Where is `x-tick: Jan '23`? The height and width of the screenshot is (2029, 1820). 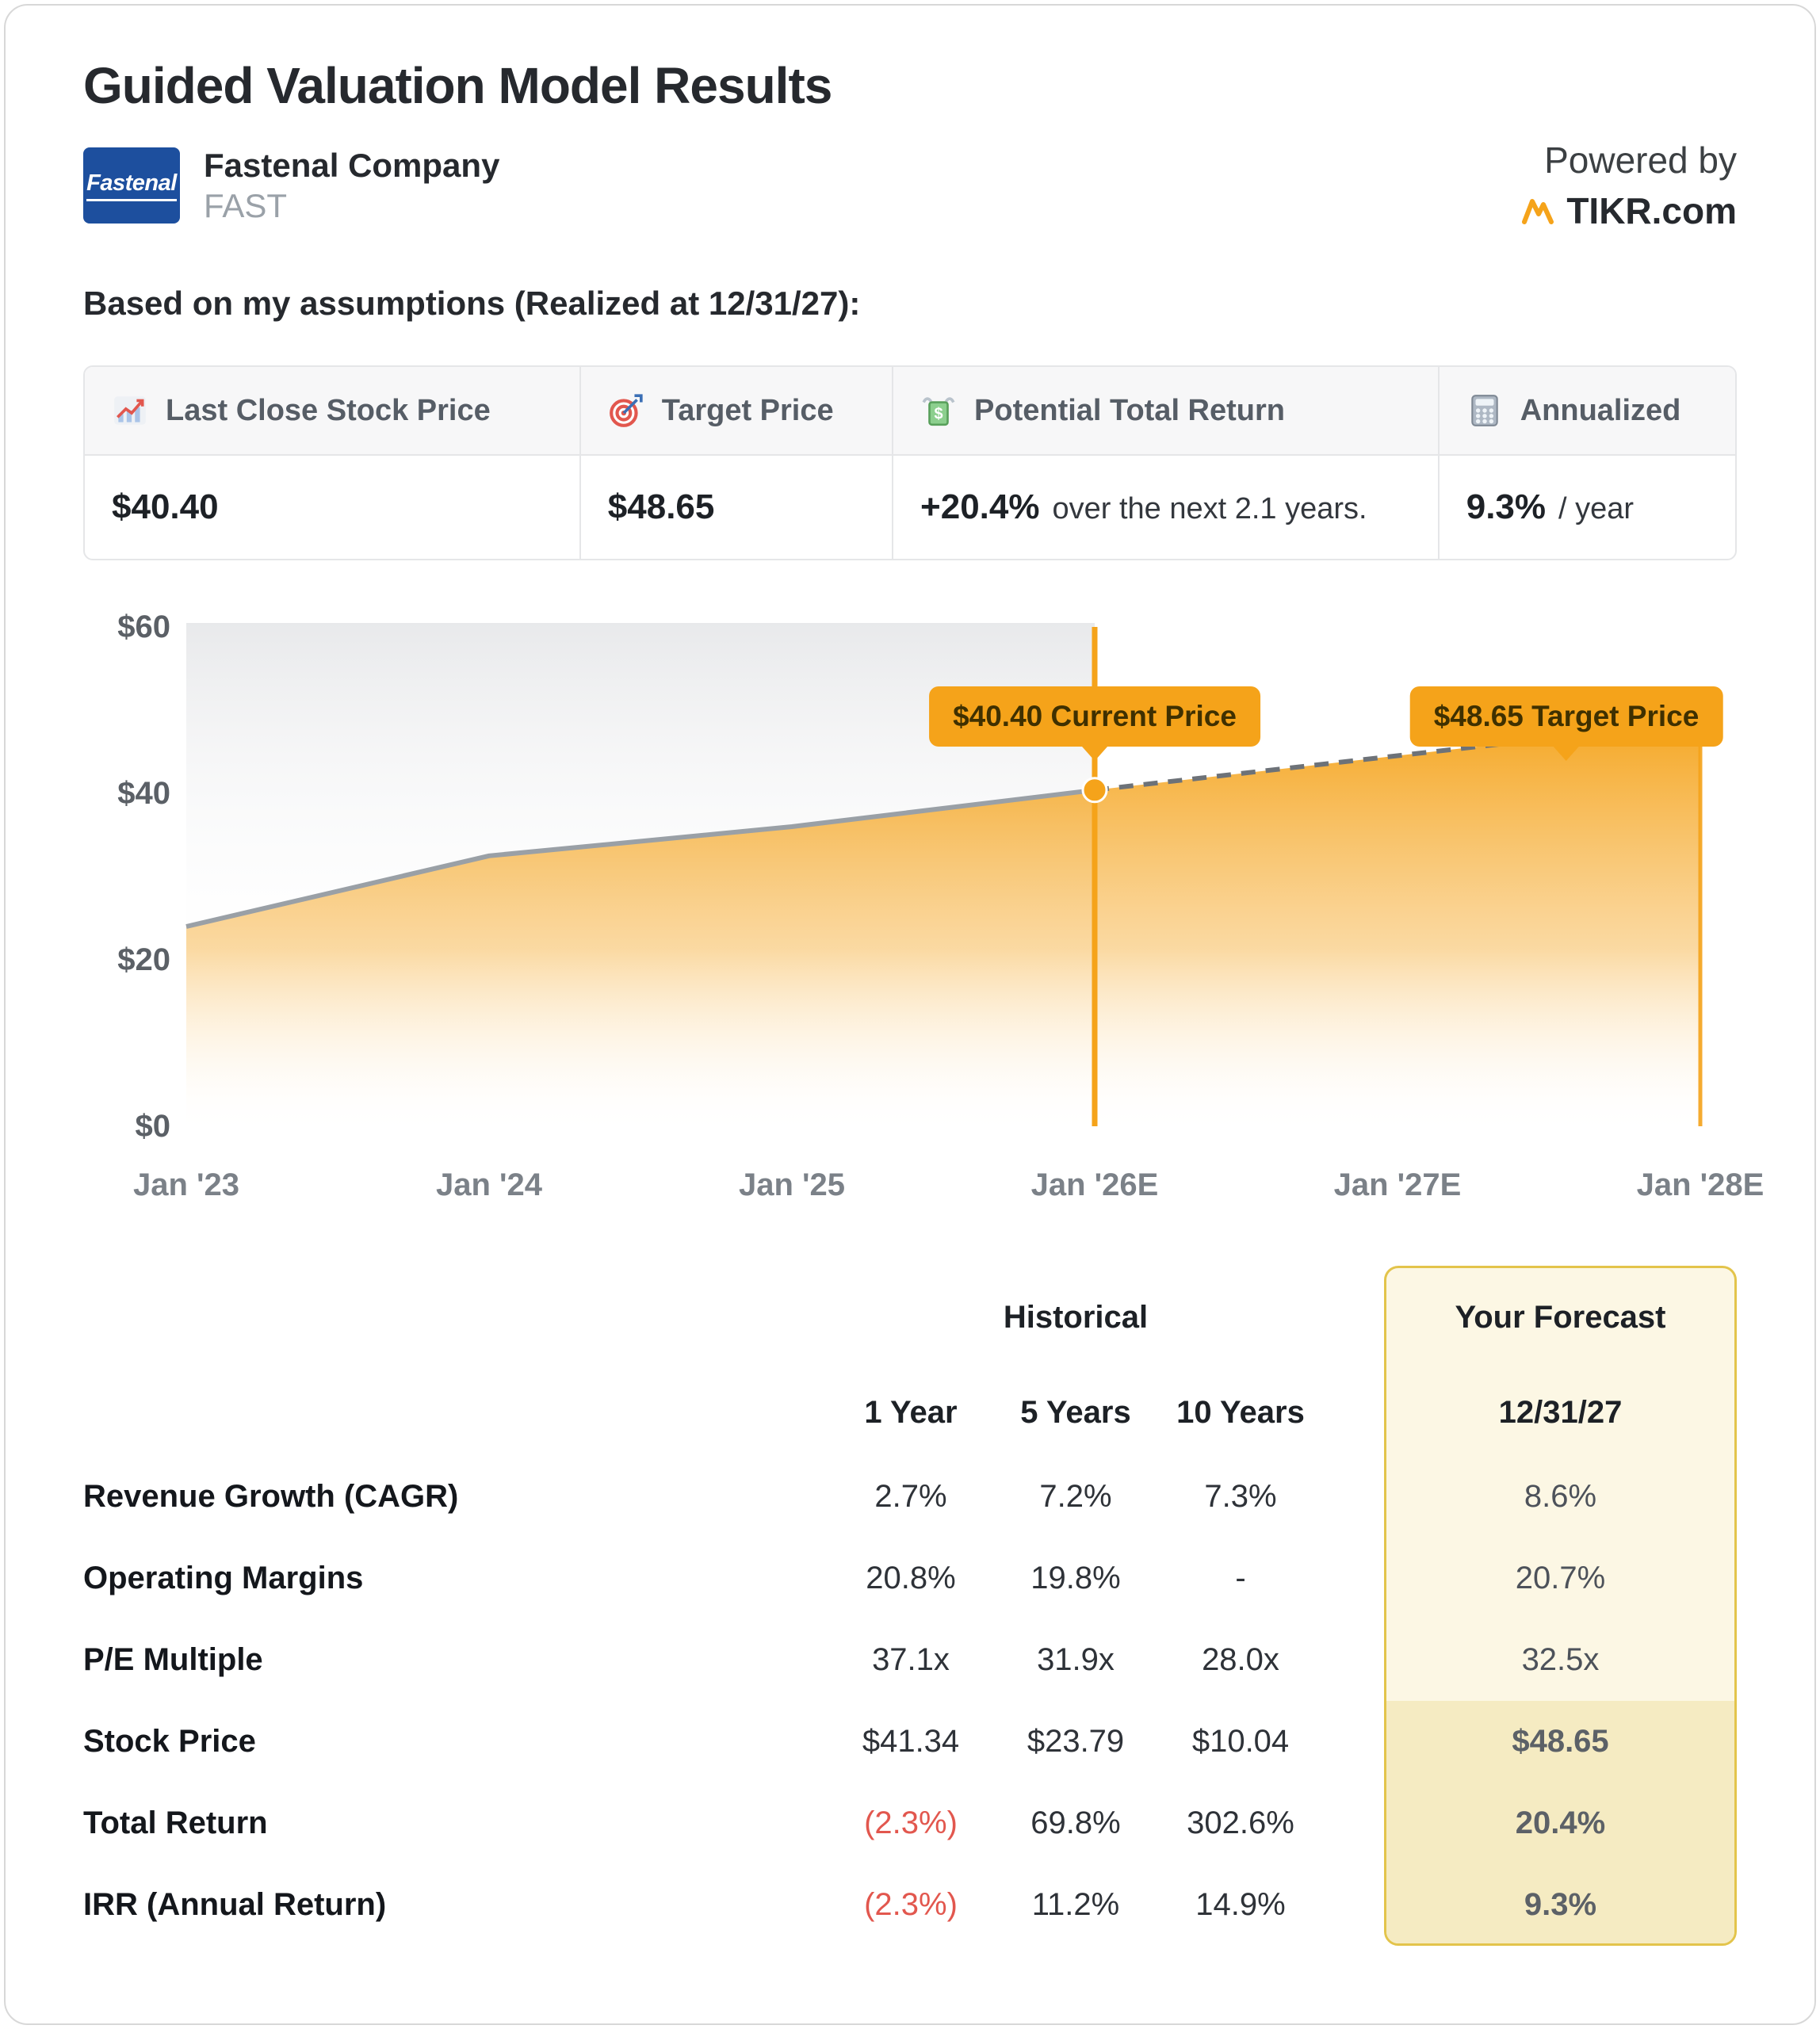 x-tick: Jan '23 is located at coordinates (186, 1184).